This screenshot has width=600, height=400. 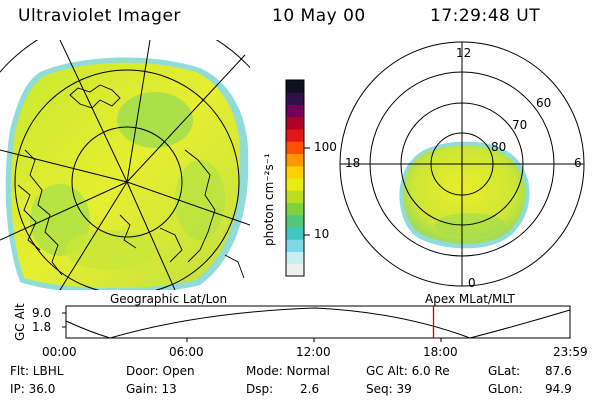 What do you see at coordinates (310, 389) in the screenshot?
I see `dsp-value: 2.6` at bounding box center [310, 389].